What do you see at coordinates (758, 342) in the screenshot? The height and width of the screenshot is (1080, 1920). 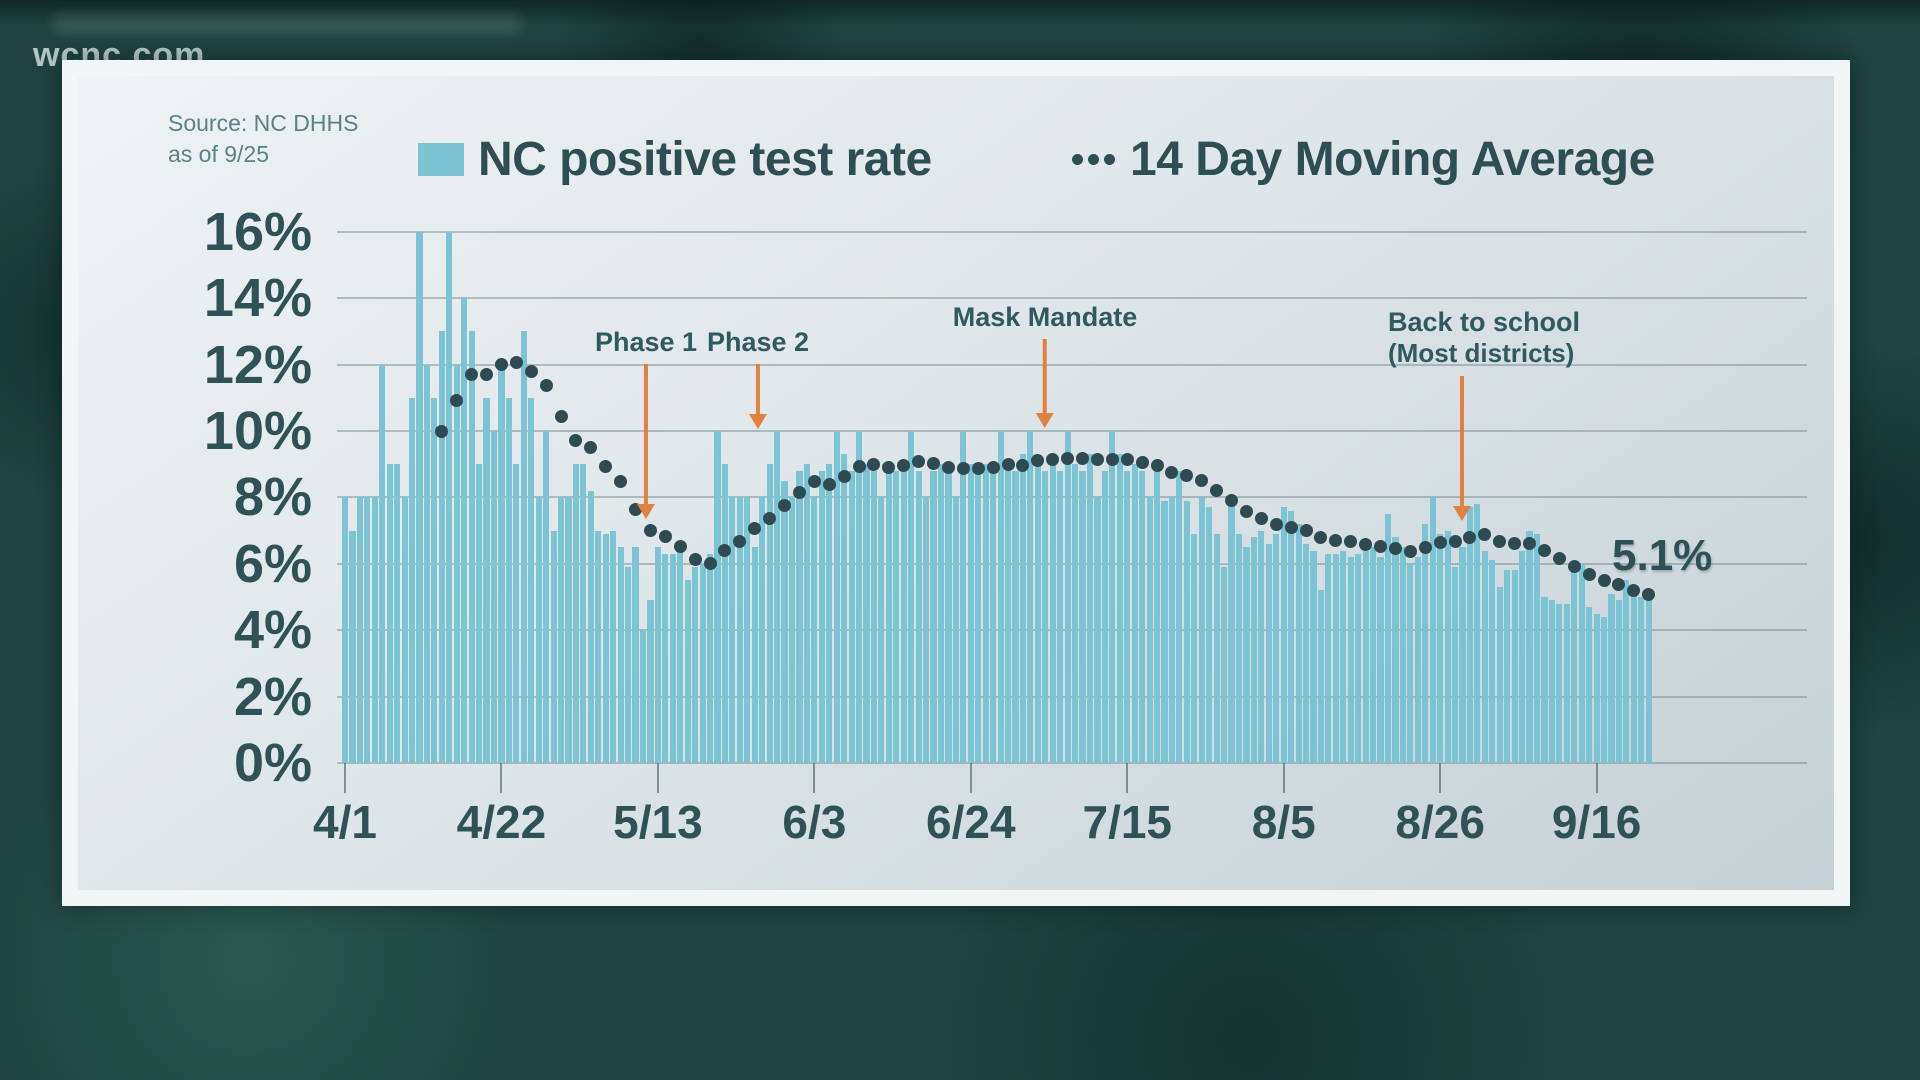 I see `annotation-phase-2-label: Phase 2` at bounding box center [758, 342].